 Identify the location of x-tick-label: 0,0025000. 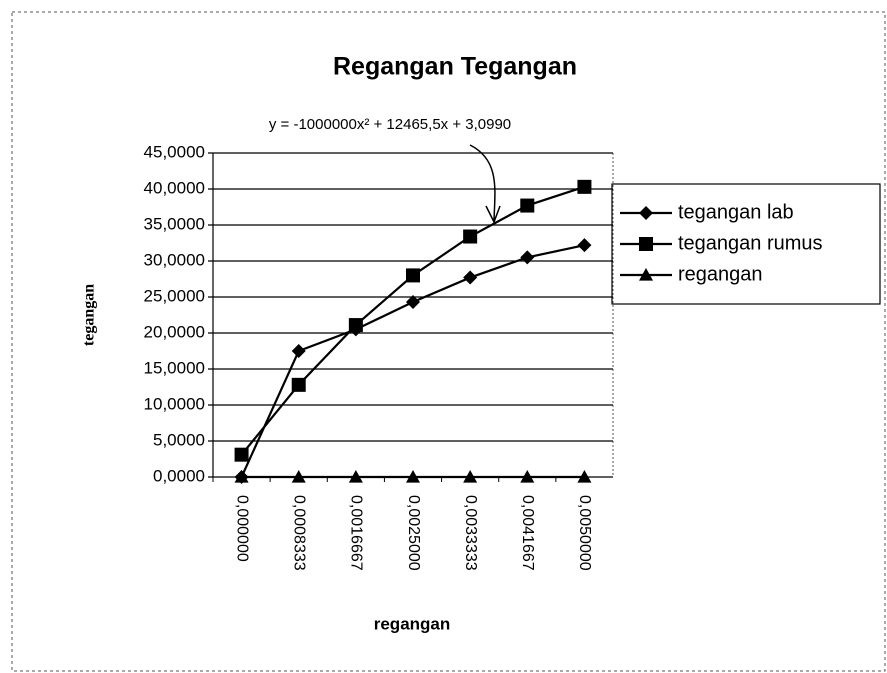
(413, 533).